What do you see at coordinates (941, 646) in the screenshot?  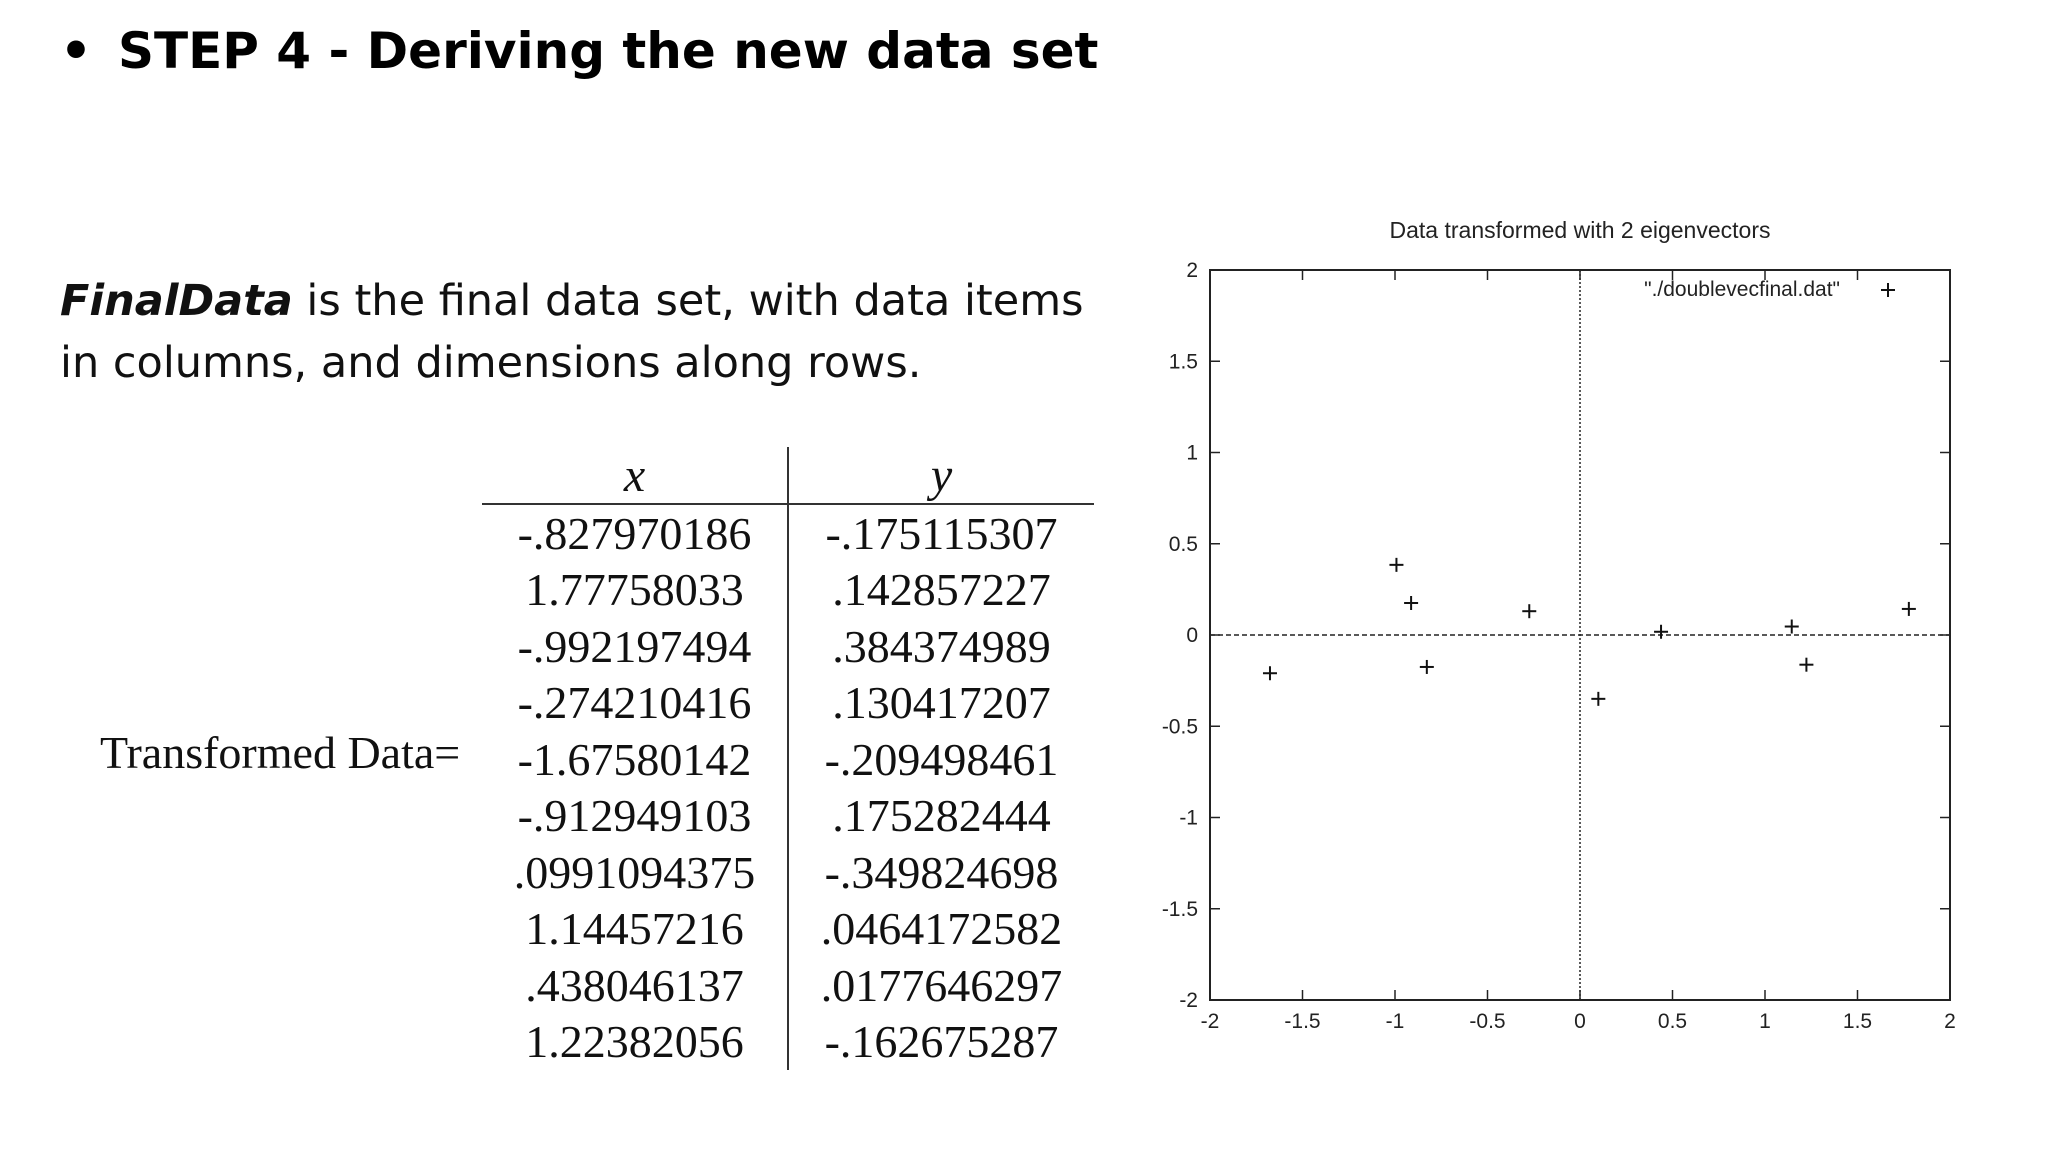 I see `cell-y: .384374989` at bounding box center [941, 646].